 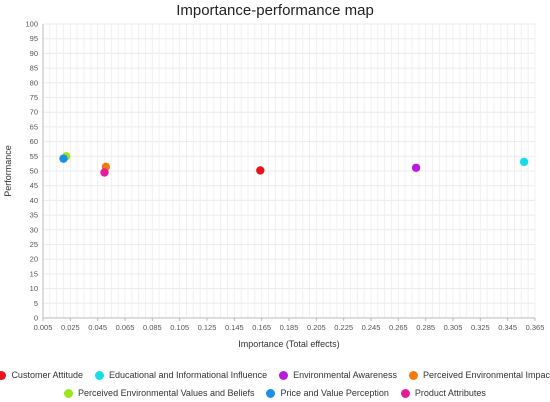 I want to click on y-tick-label: 20, so click(x=34, y=259).